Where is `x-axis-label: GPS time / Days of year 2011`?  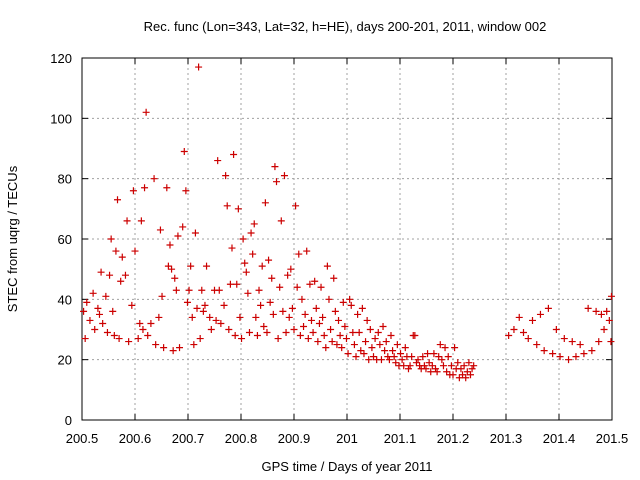 x-axis-label: GPS time / Days of year 2011 is located at coordinates (347, 466).